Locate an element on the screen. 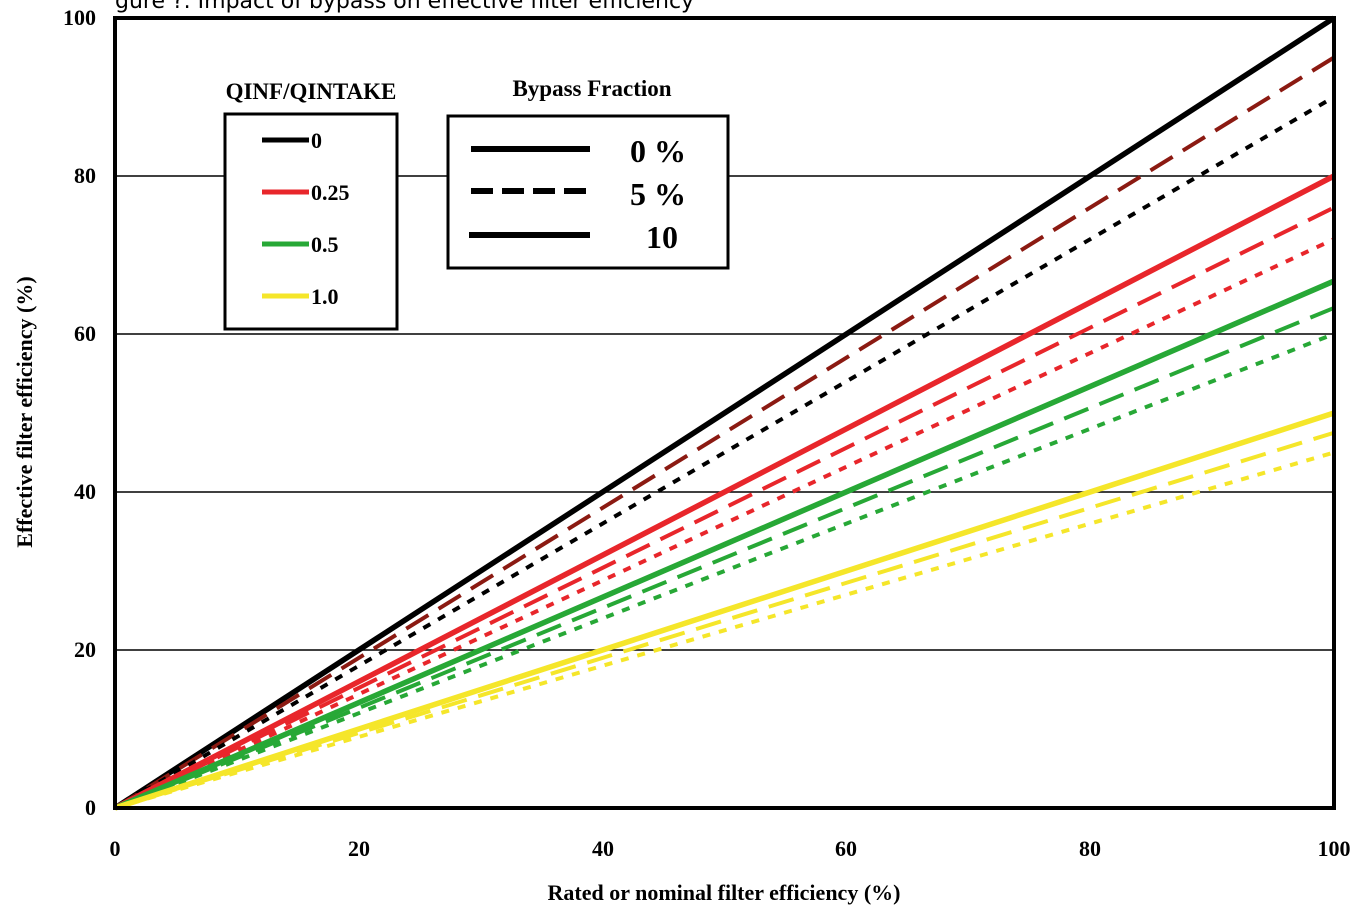  x-tick-label: 100 is located at coordinates (1334, 848).